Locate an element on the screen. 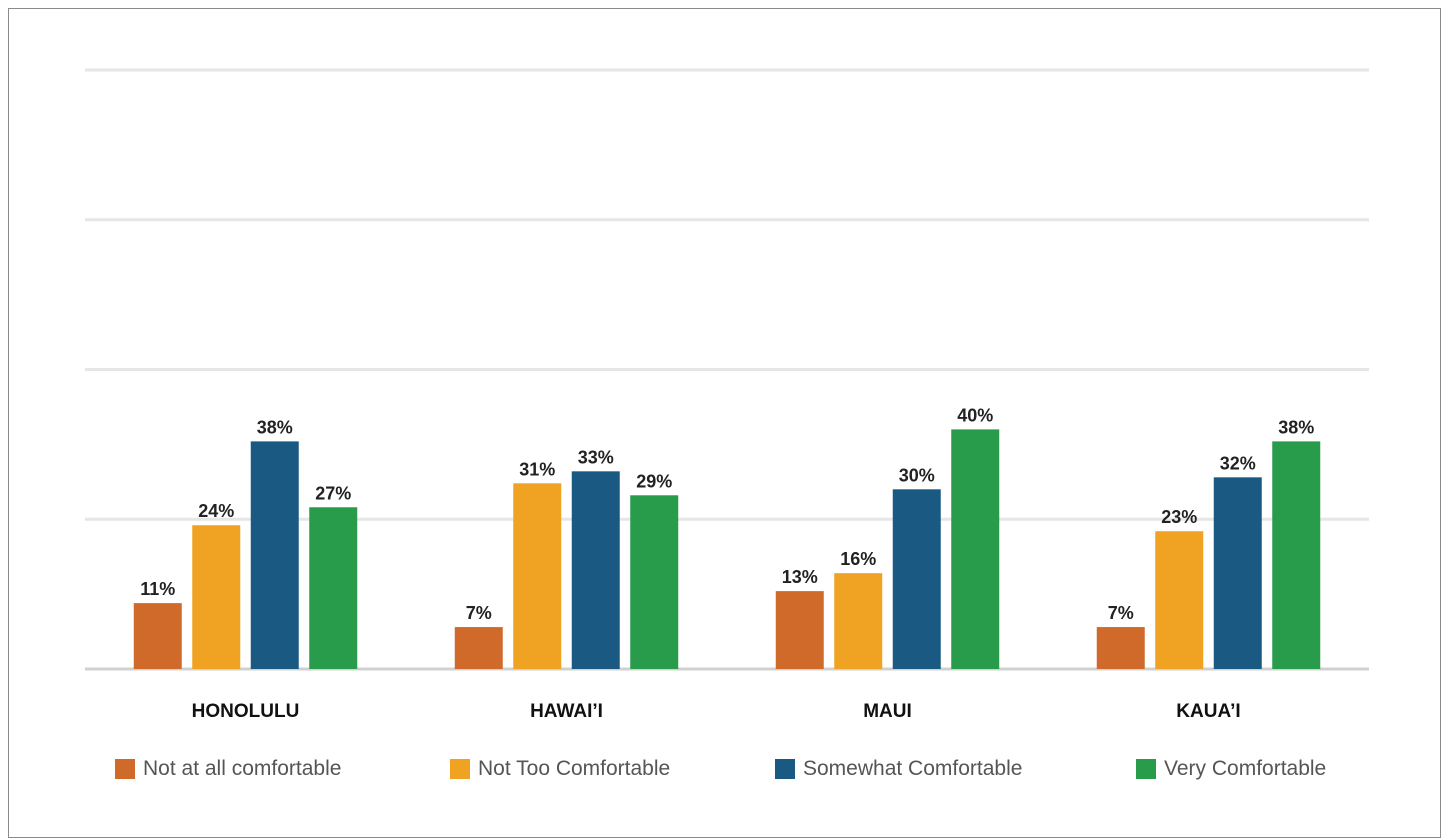 The height and width of the screenshot is (838, 1450). data-label: 30% is located at coordinates (917, 475).